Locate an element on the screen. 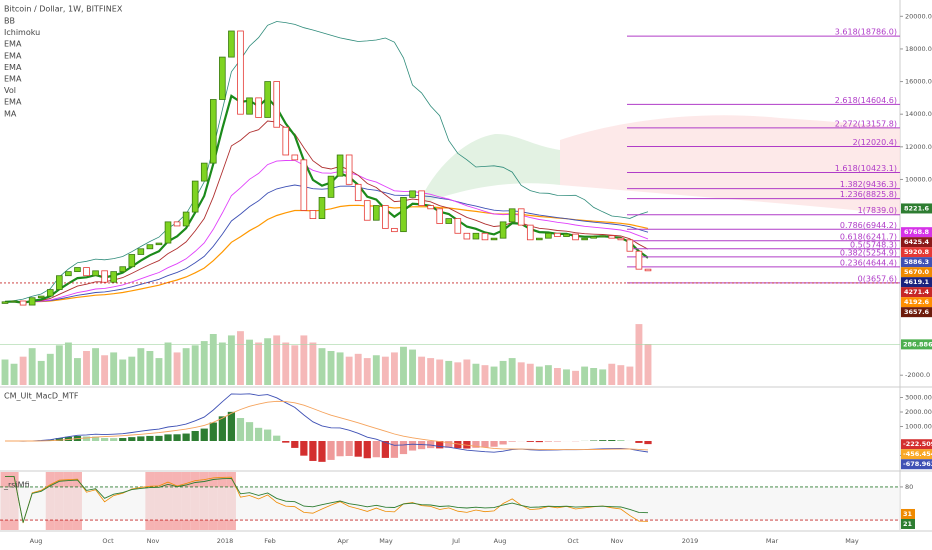 This screenshot has height=550, width=932. indicator-name: EMA is located at coordinates (13, 44).